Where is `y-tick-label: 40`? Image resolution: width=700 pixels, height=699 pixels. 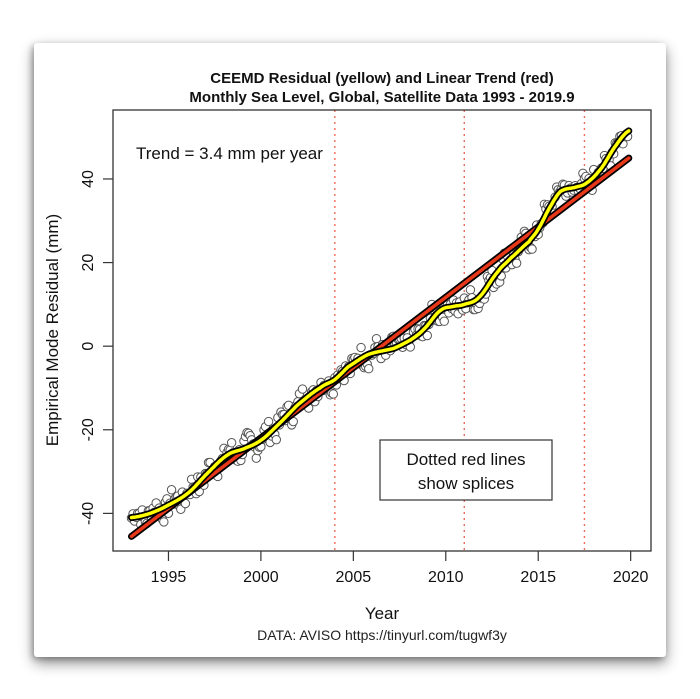
y-tick-label: 40 is located at coordinates (88, 179).